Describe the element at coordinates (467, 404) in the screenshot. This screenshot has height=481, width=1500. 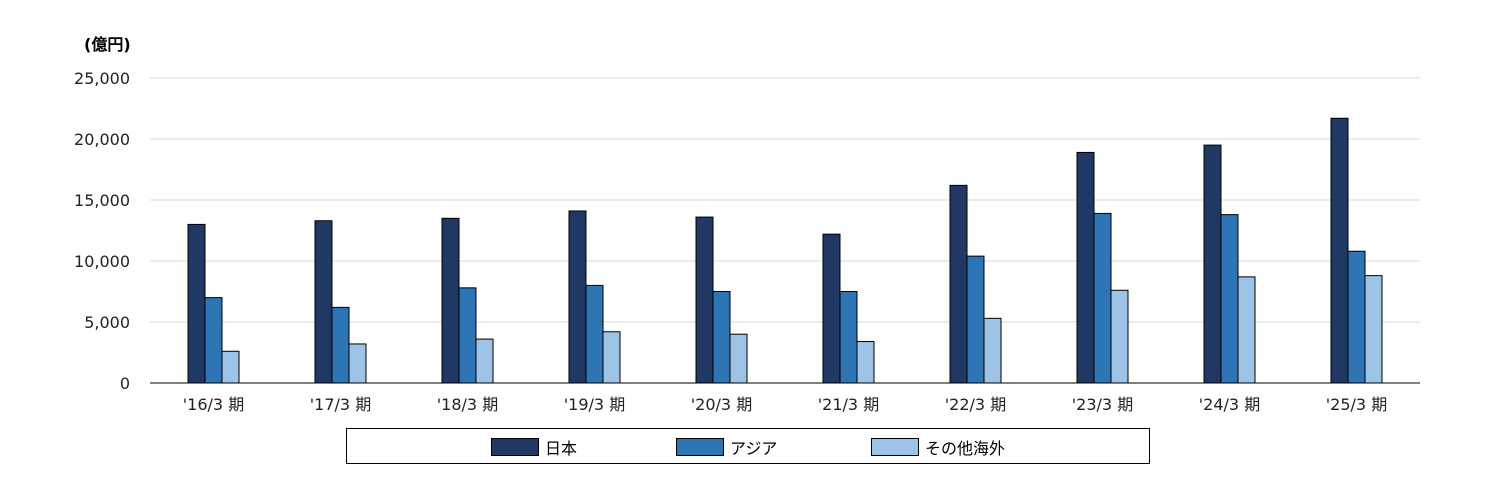
I see `x-tick-label: '18/3 期` at that location.